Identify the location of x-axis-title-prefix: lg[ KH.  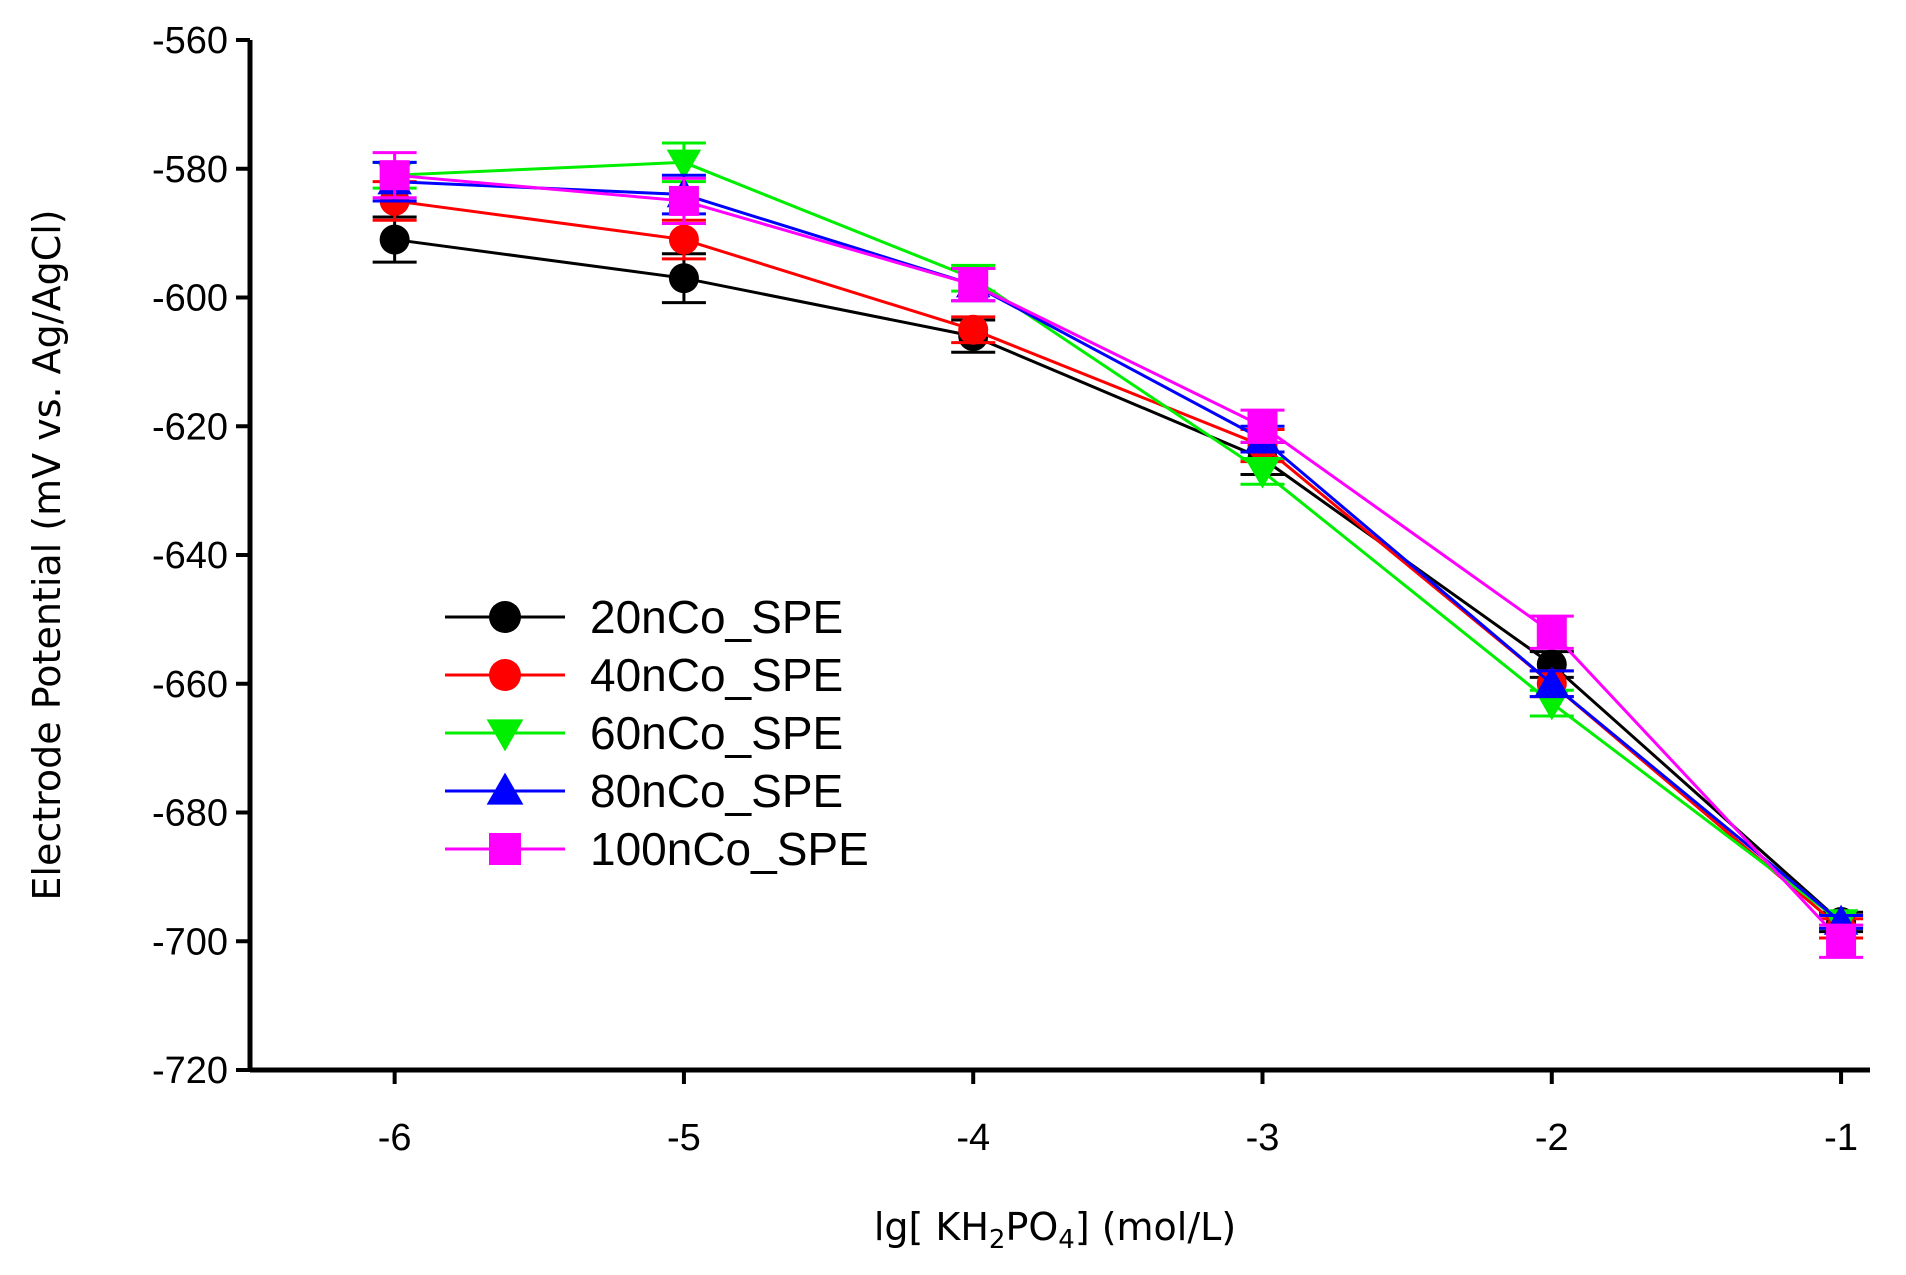
(931, 1227).